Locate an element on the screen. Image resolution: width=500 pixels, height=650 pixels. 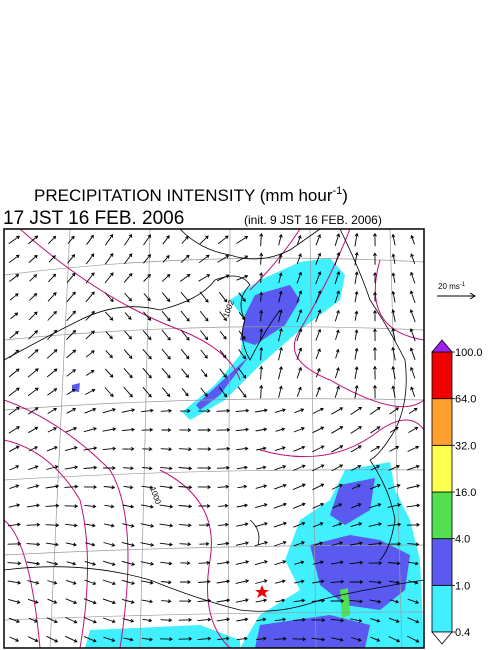
colorbar: 0.4 1.0 4.0 16.0 32.0 64.0 100.0 is located at coordinates (457, 492).